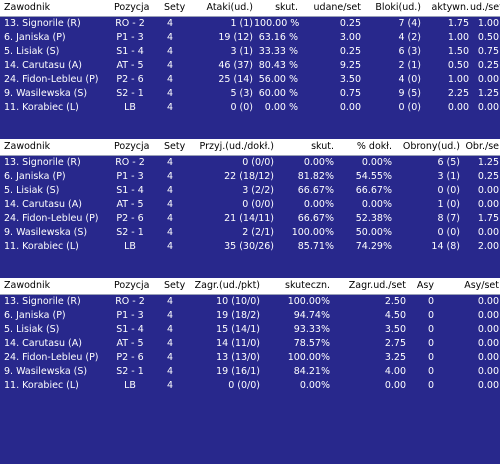 This screenshot has height=464, width=500. What do you see at coordinates (311, 315) in the screenshot?
I see `serve-eff-cell: 94.74%` at bounding box center [311, 315].